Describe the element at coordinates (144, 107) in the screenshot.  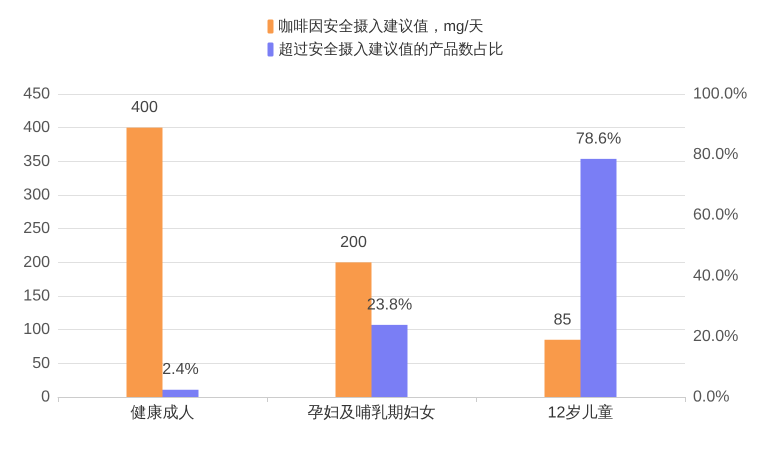
I see `data-label: 400` at that location.